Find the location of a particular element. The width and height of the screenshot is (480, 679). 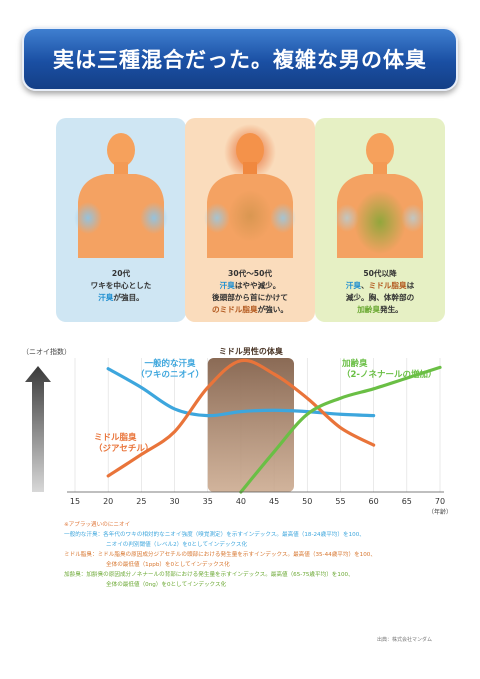

panel-caption-line: 後頭部から首にかけて is located at coordinates (250, 298).